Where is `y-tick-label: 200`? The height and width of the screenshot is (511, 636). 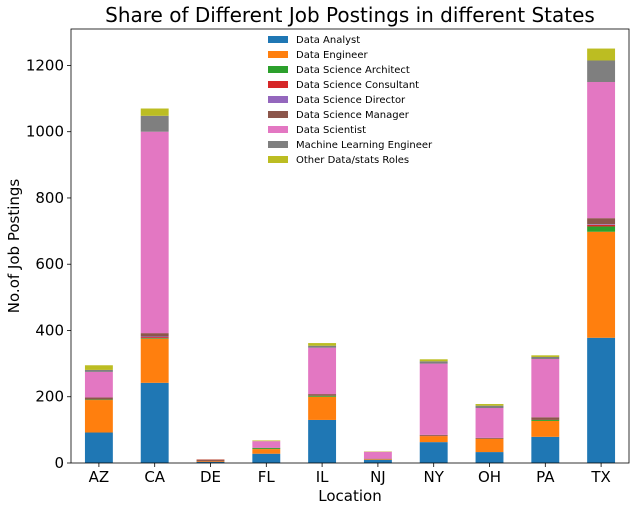
y-tick-label: 200 is located at coordinates (49, 397).